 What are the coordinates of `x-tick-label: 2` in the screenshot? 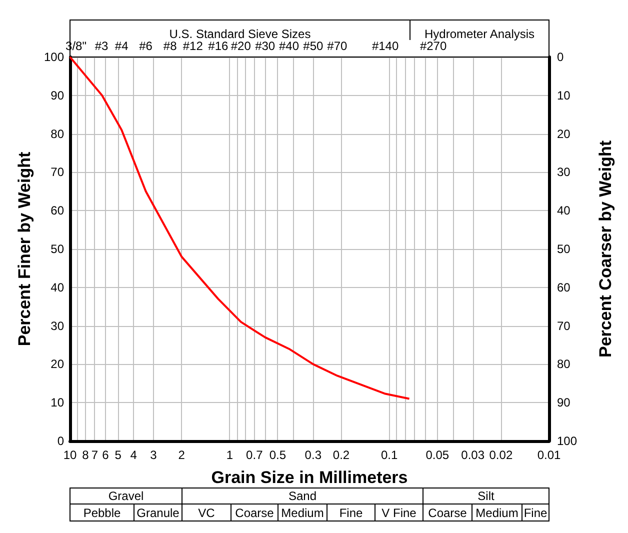 It's located at (182, 455).